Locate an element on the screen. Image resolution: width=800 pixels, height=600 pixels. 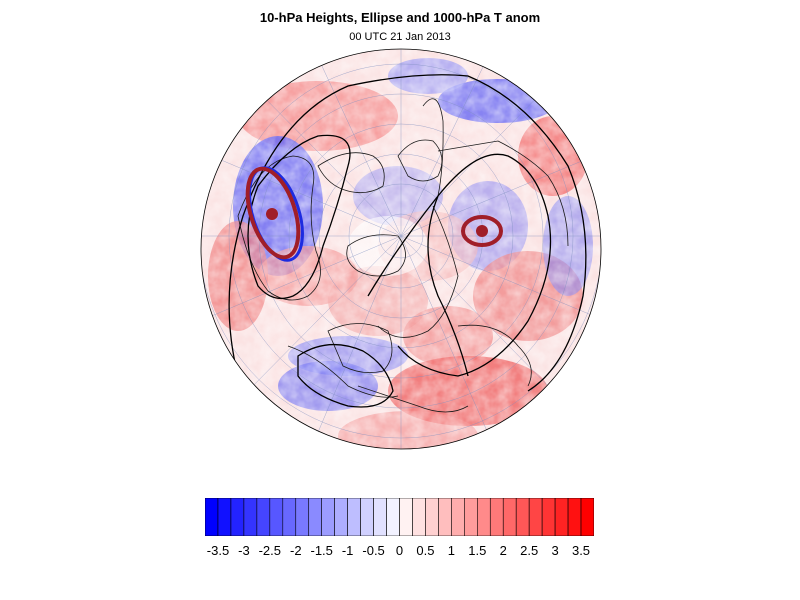
colorbar-labels: -3.5 -3 -2.5 -2 -1.5 -1 -0.5 0 0.5 1 1.5 2 2.5 3 3.5 is located at coordinates (400, 552).